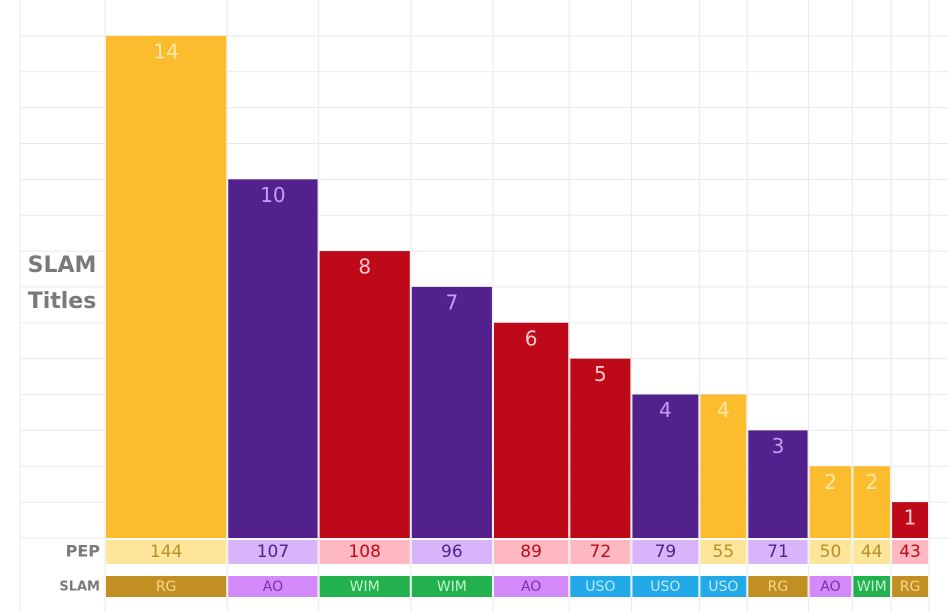 The height and width of the screenshot is (612, 948). I want to click on pep-value: 108, so click(364, 552).